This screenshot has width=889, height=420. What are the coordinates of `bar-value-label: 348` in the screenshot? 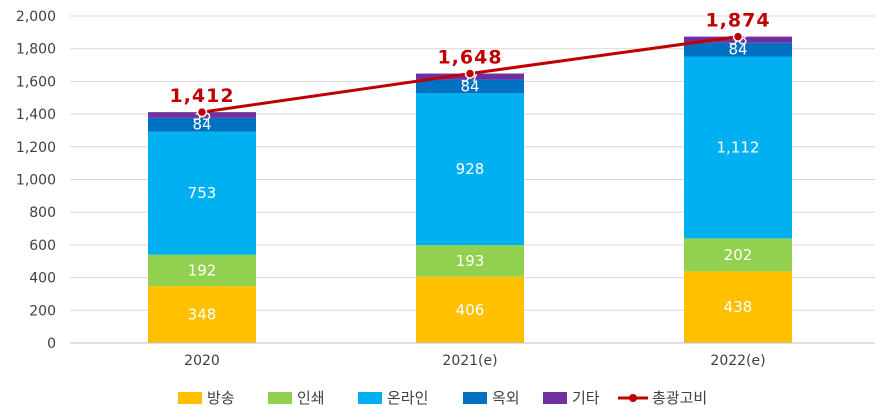 It's located at (202, 315).